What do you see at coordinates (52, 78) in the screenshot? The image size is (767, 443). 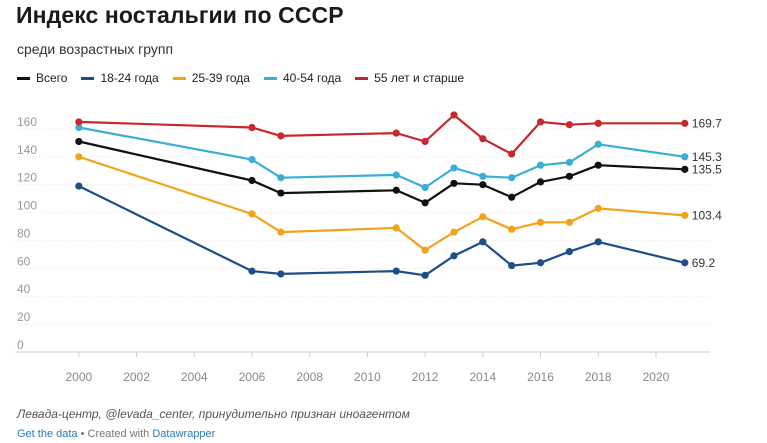 I see `legend-label: Всего` at bounding box center [52, 78].